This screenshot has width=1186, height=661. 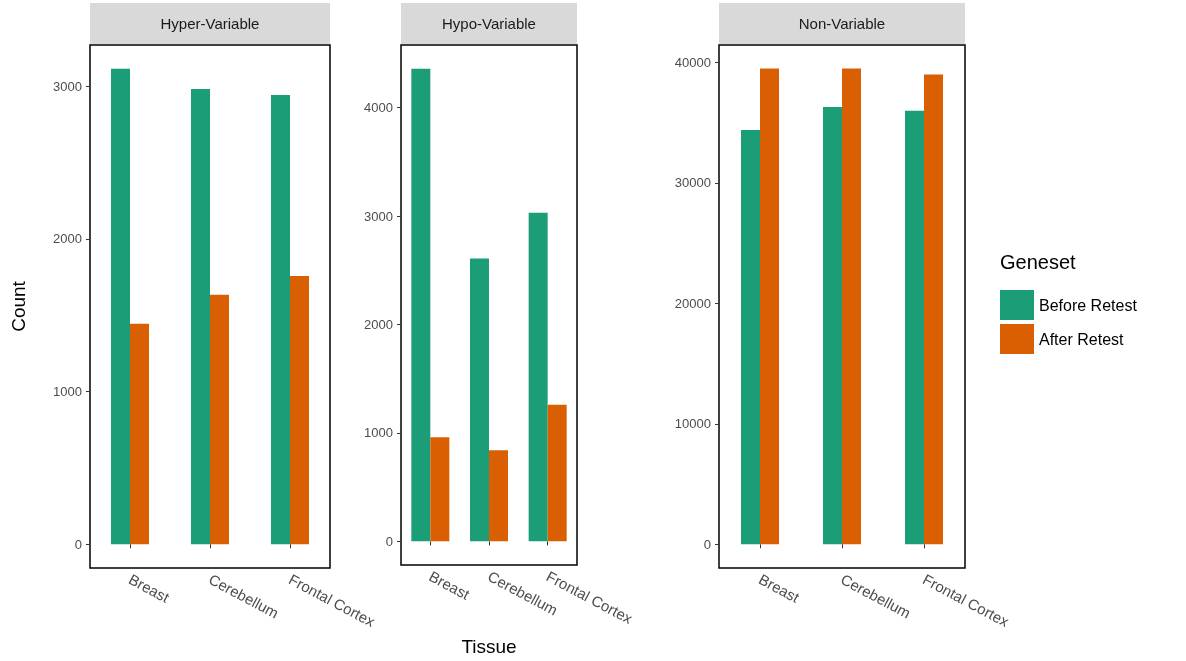 What do you see at coordinates (692, 424) in the screenshot?
I see `y-tick-label: 10000` at bounding box center [692, 424].